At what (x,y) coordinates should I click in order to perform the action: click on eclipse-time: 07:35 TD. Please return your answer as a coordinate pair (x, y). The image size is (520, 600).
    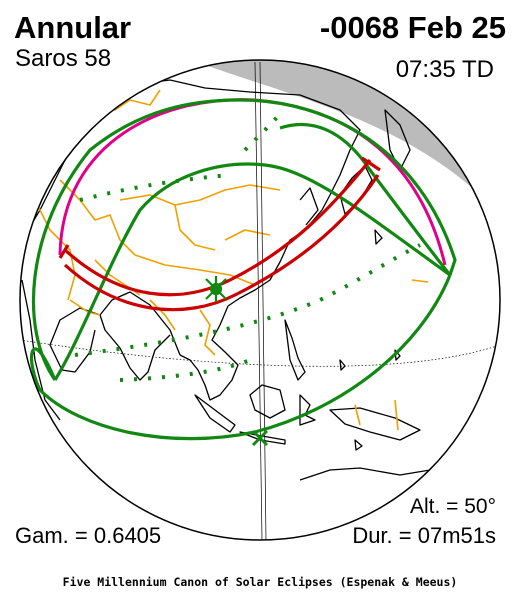
    Looking at the image, I should click on (444, 69).